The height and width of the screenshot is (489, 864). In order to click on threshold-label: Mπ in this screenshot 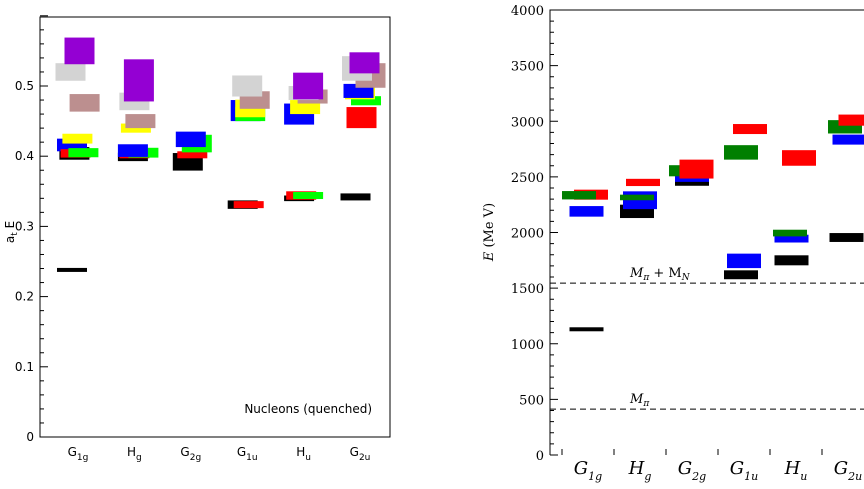, I will do `click(639, 400)`.